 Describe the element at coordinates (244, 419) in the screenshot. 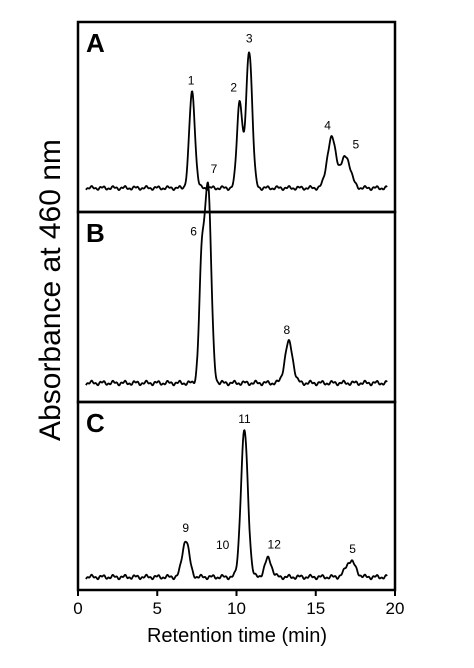

I see `peak-label: 11` at that location.